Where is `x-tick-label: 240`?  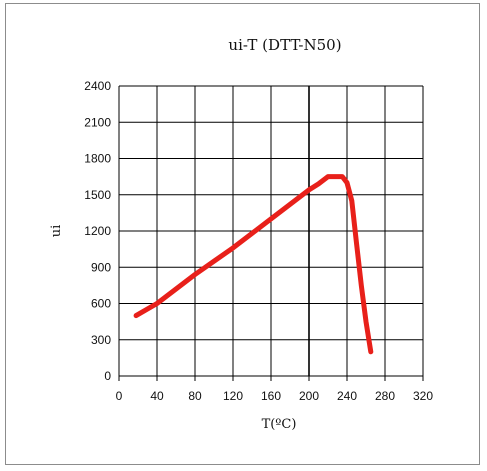
x-tick-label: 240 is located at coordinates (347, 396).